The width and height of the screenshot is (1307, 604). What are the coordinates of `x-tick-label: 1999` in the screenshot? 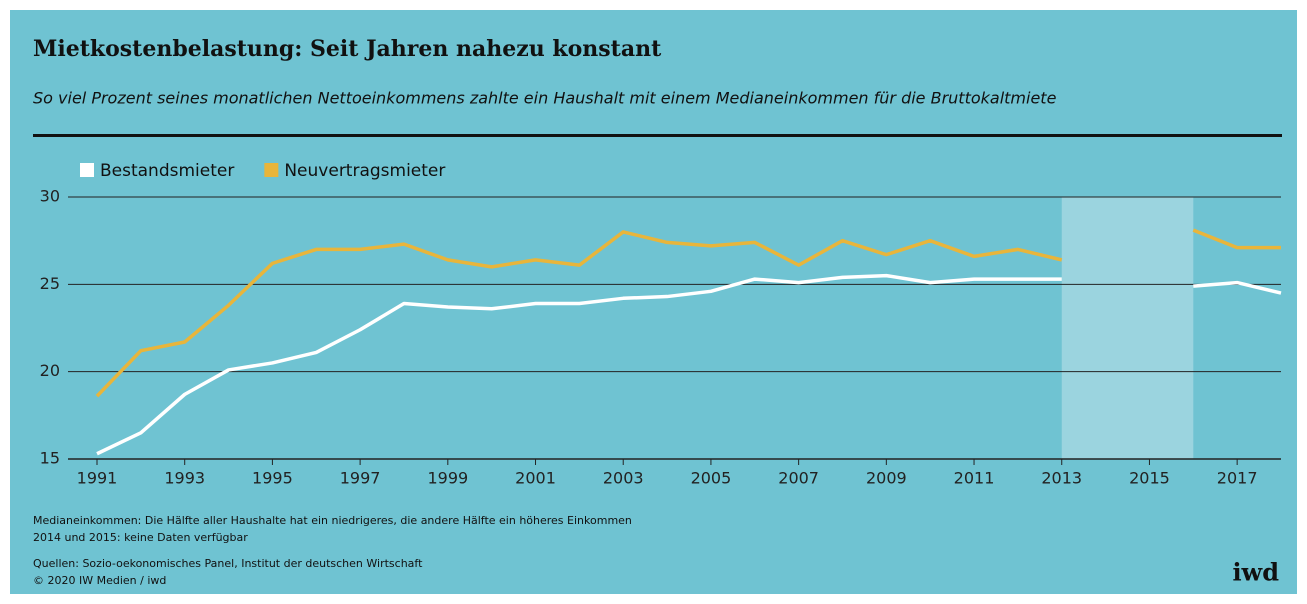 It's located at (447, 478).